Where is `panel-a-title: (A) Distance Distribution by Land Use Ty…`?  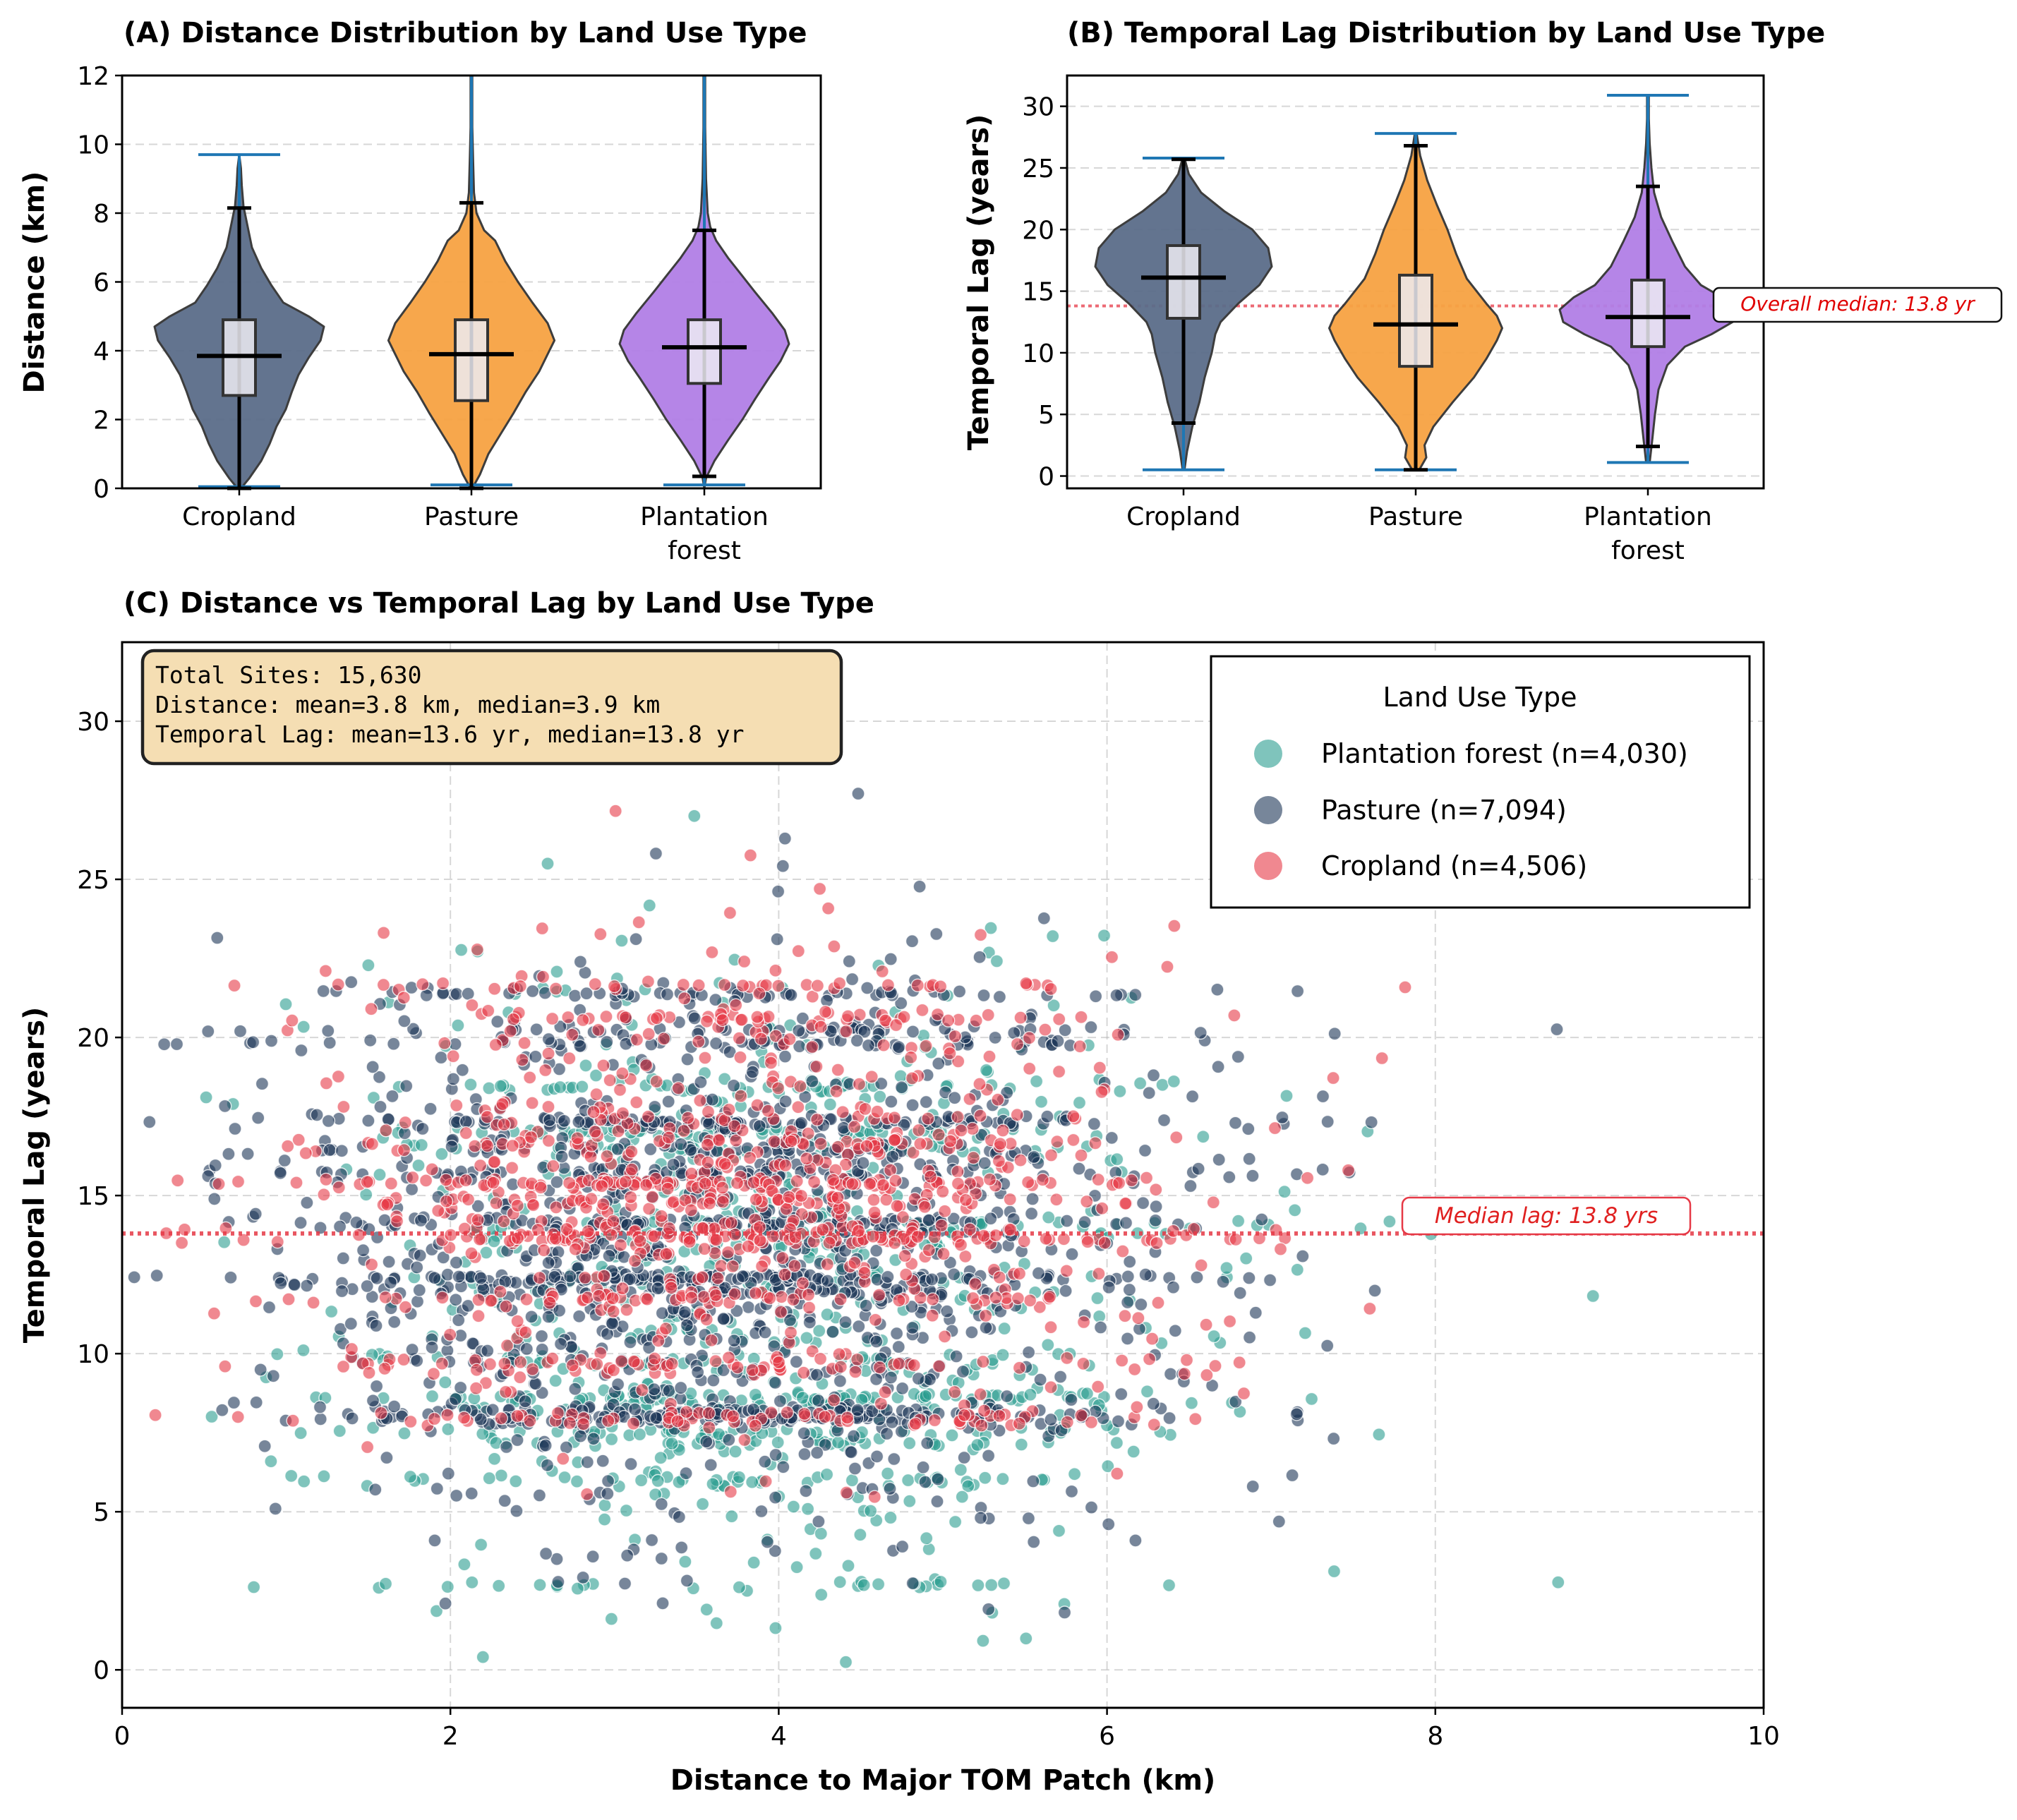 panel-a-title: (A) Distance Distribution by Land Use Ty… is located at coordinates (466, 33).